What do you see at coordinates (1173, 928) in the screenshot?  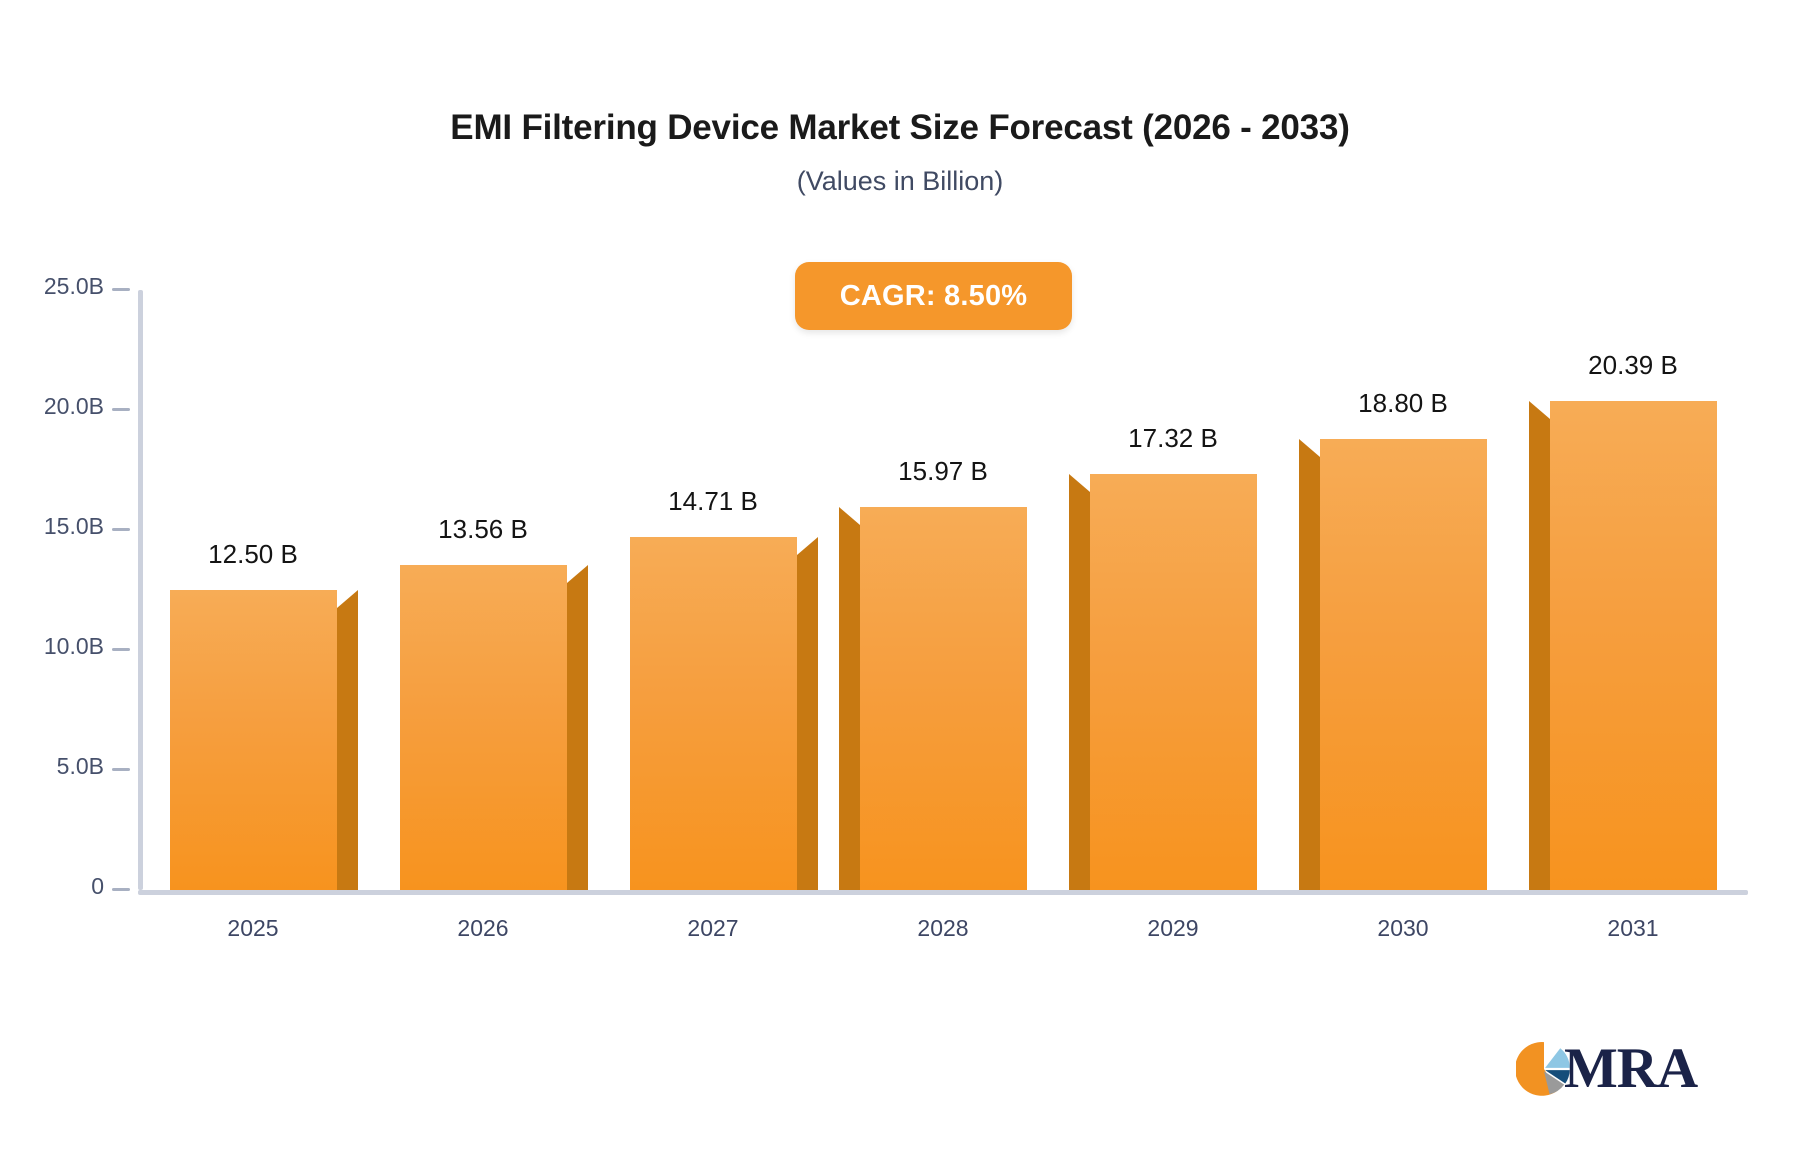 I see `x-axis-category-label: 2029` at bounding box center [1173, 928].